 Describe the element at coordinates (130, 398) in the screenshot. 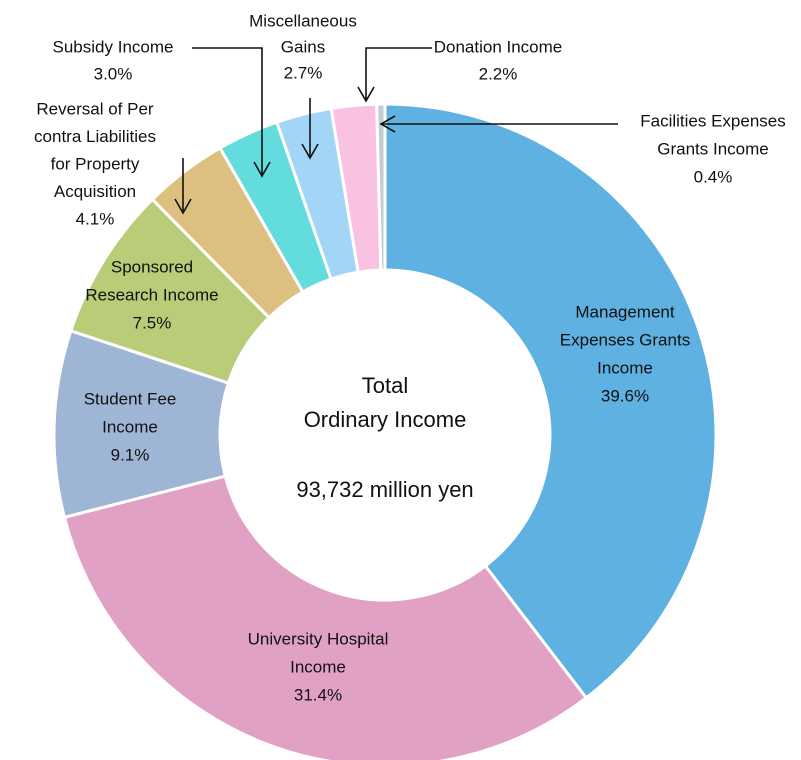

I see `segment-label: Student Fee` at that location.